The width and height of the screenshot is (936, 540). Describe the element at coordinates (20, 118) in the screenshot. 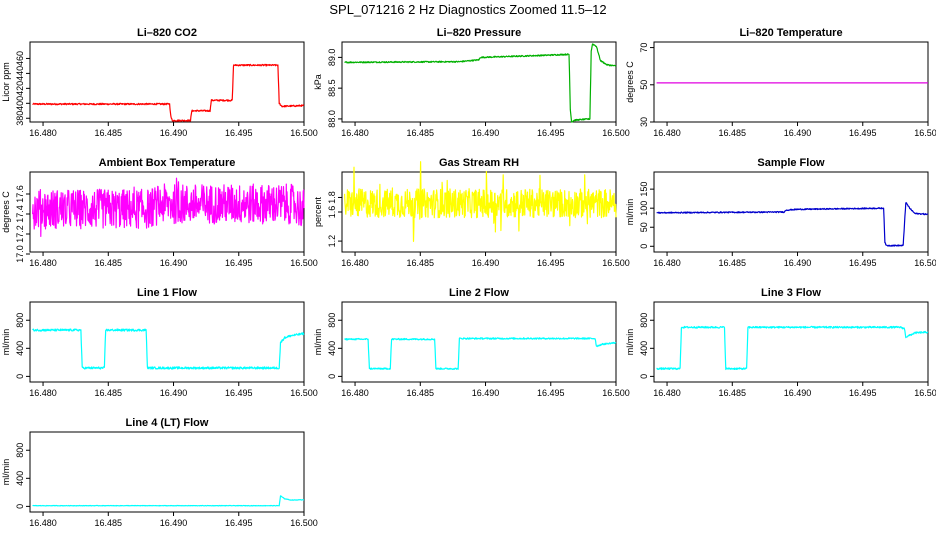

I see `y-tick-label: 380` at that location.